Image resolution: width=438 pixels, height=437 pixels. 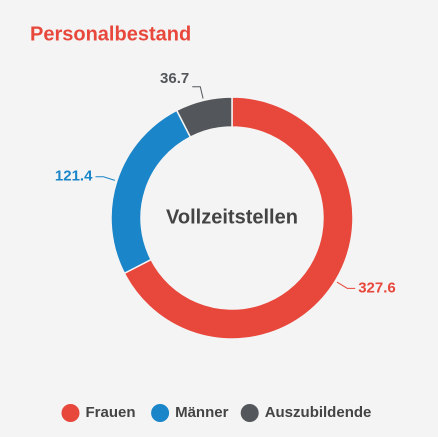 I want to click on data-label: 121.4, so click(x=74, y=176).